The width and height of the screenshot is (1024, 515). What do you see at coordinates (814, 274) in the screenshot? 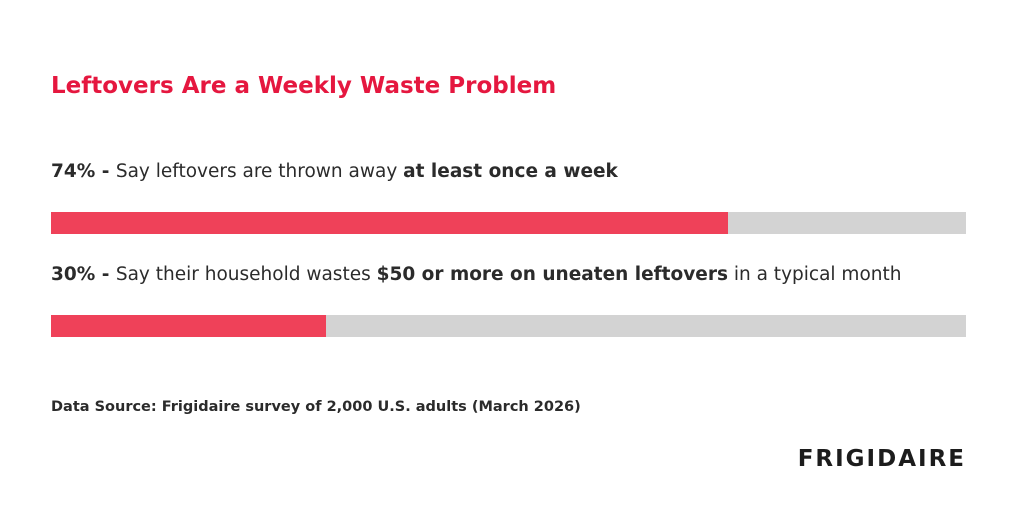
I see `label-text: in a typical month` at bounding box center [814, 274].